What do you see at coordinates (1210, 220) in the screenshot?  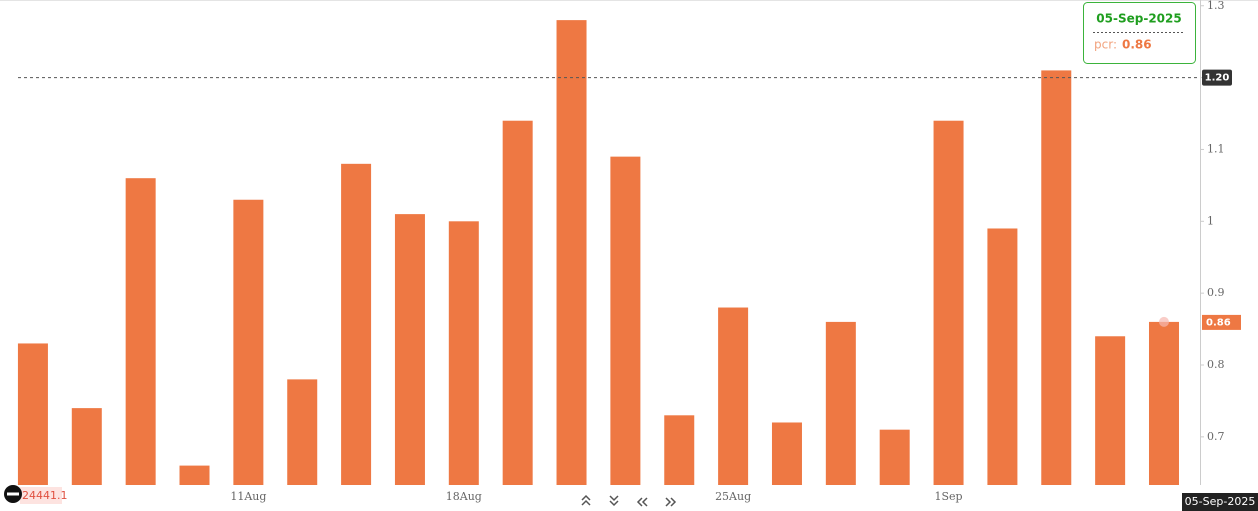 I see `y-tick-label: 1` at bounding box center [1210, 220].